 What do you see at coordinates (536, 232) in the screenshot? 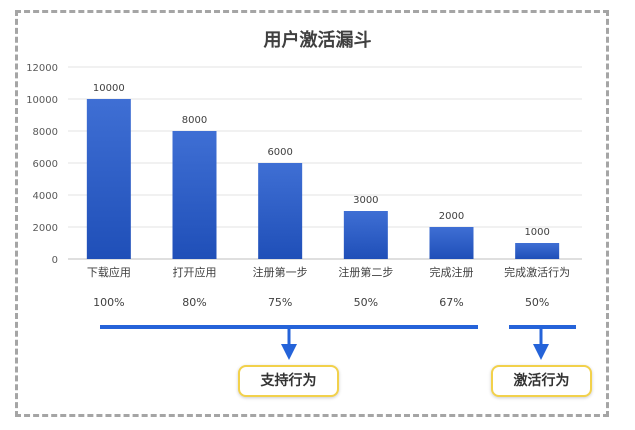
I see `data-label: 1000` at bounding box center [536, 232].